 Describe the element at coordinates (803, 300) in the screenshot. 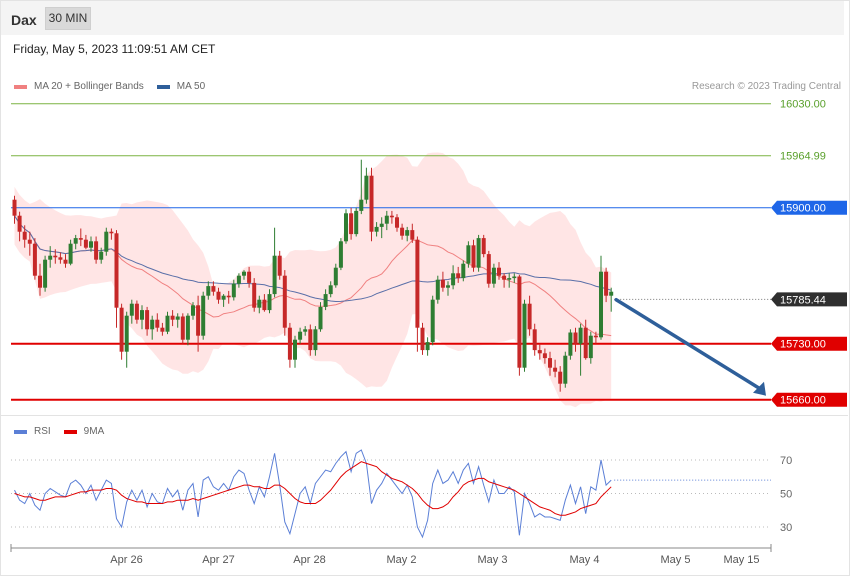

I see `last-price-label: 15785.44` at that location.